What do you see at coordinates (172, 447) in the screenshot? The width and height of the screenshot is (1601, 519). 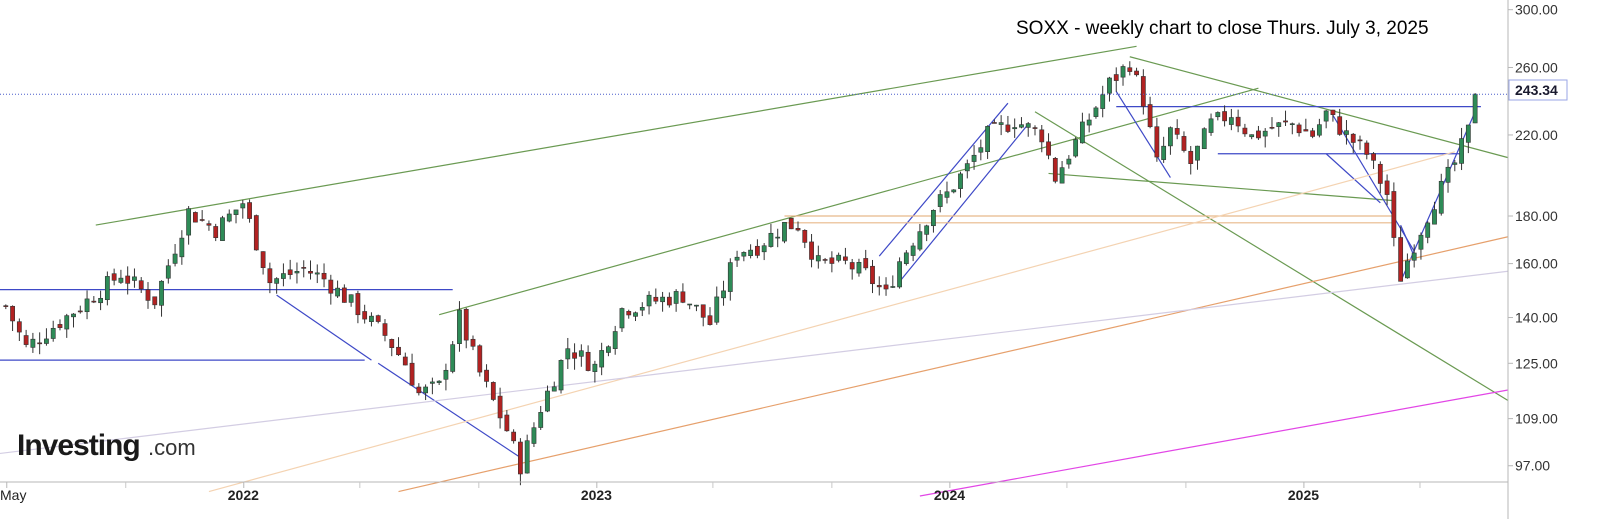 I see `logo-suffix-text: .com` at bounding box center [172, 447].